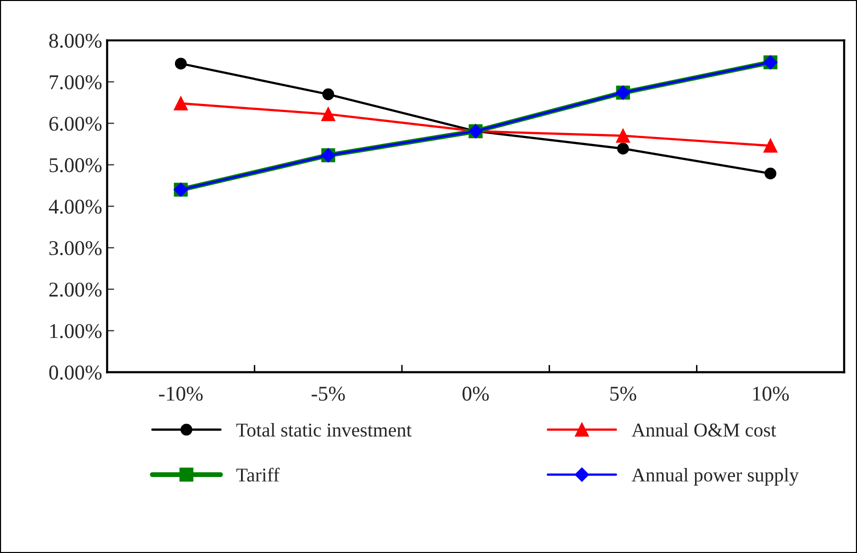  Describe the element at coordinates (324, 429) in the screenshot. I see `legend-label: Total static investment` at that location.